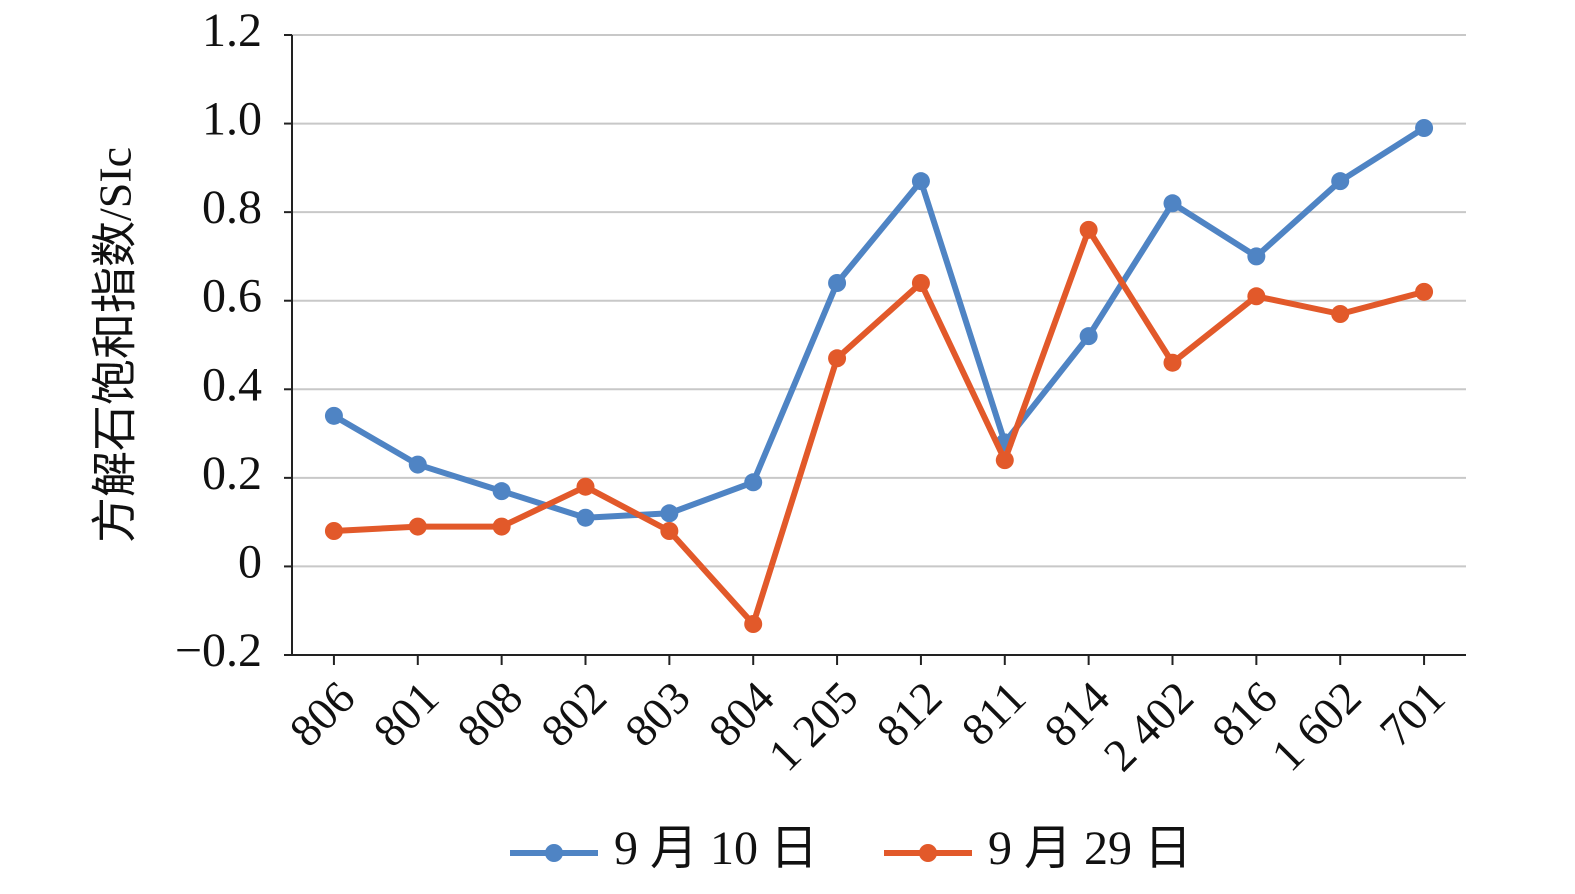 The height and width of the screenshot is (894, 1575). What do you see at coordinates (232, 207) in the screenshot?
I see `y-tick-label: 0.8` at bounding box center [232, 207].